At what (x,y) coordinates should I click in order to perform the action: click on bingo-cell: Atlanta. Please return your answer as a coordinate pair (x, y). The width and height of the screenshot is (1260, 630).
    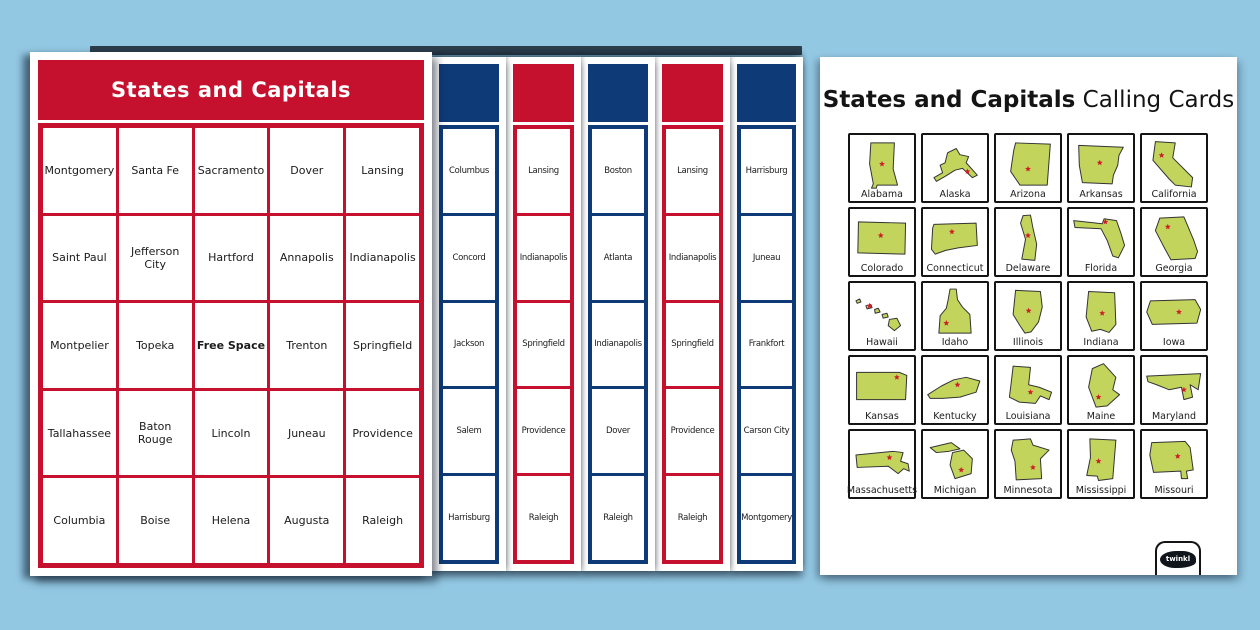
    Looking at the image, I should click on (618, 257).